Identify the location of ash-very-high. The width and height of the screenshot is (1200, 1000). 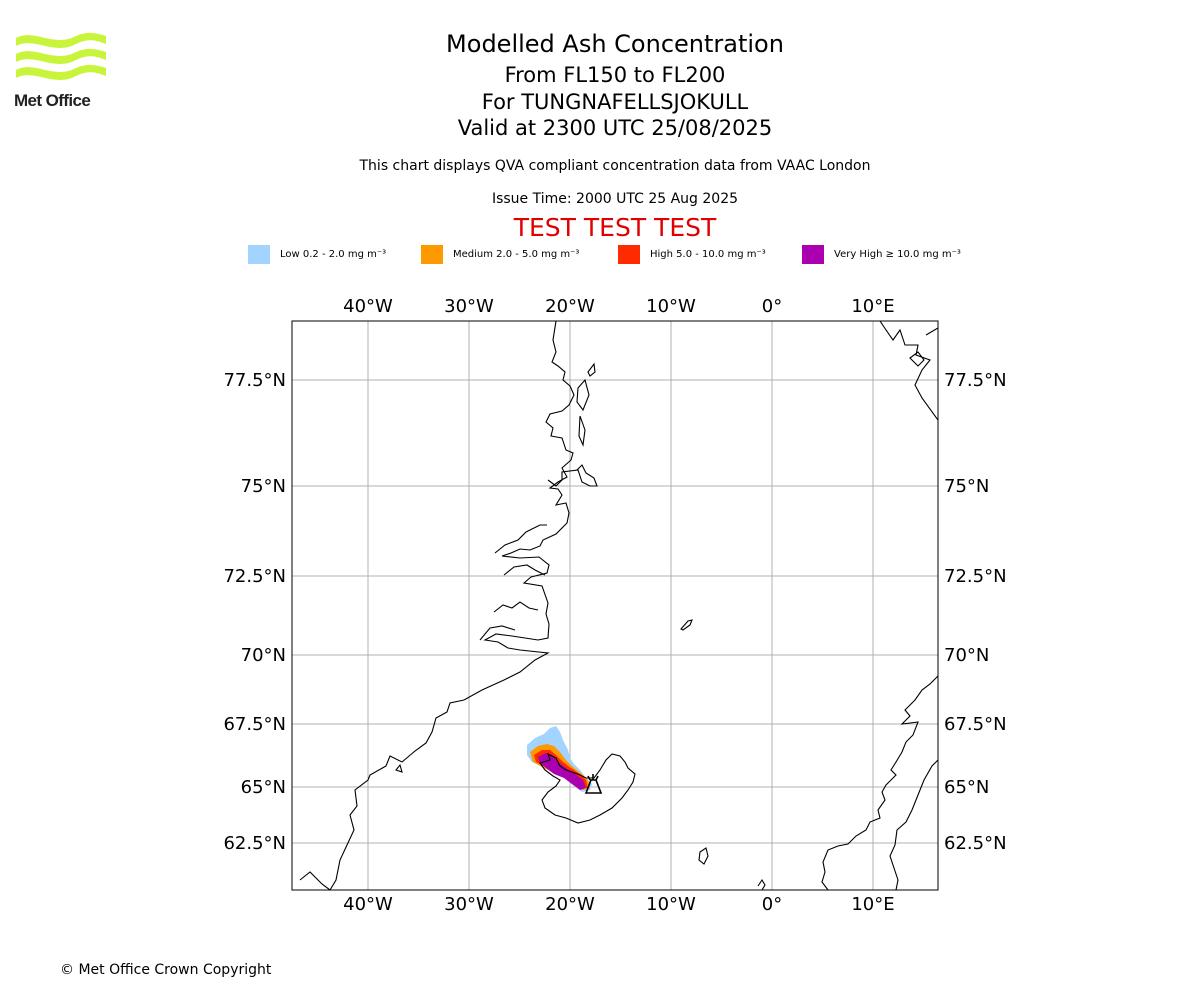
(562, 771).